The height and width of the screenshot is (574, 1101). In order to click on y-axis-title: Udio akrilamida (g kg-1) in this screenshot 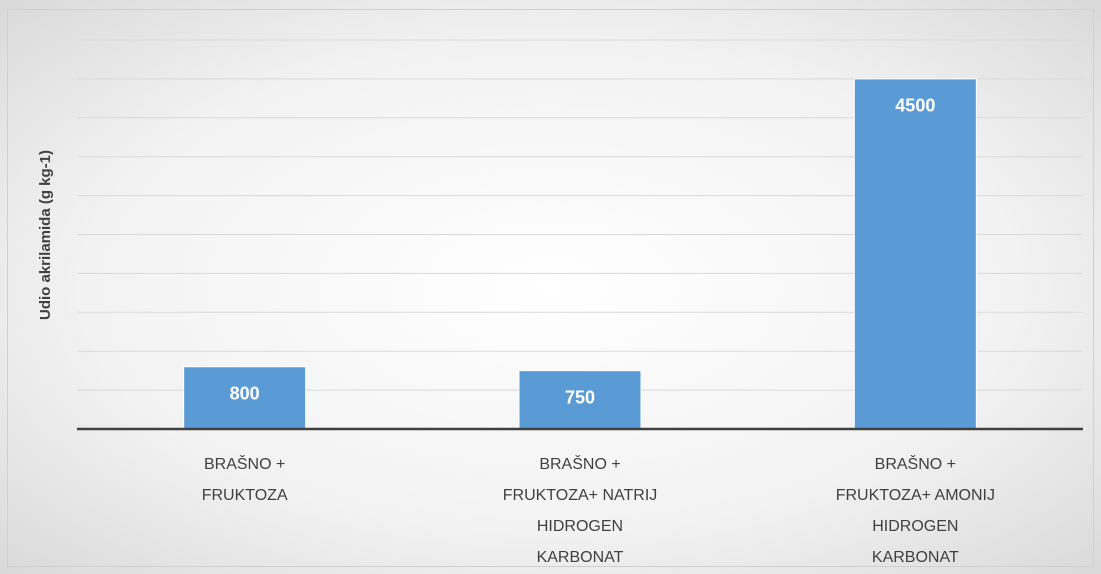, I will do `click(45, 235)`.